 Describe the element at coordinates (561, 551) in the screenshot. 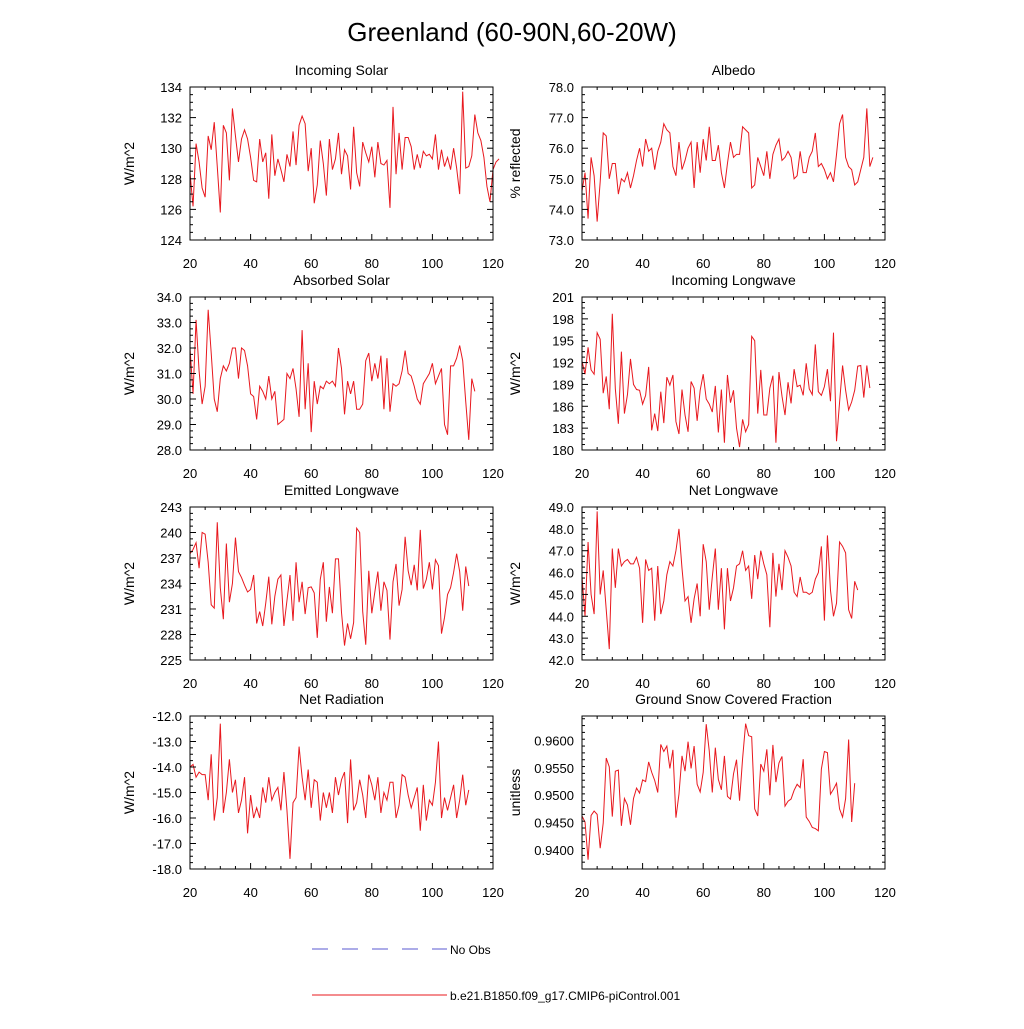

I see `y-tick-label-net-longwave: 47.0` at that location.